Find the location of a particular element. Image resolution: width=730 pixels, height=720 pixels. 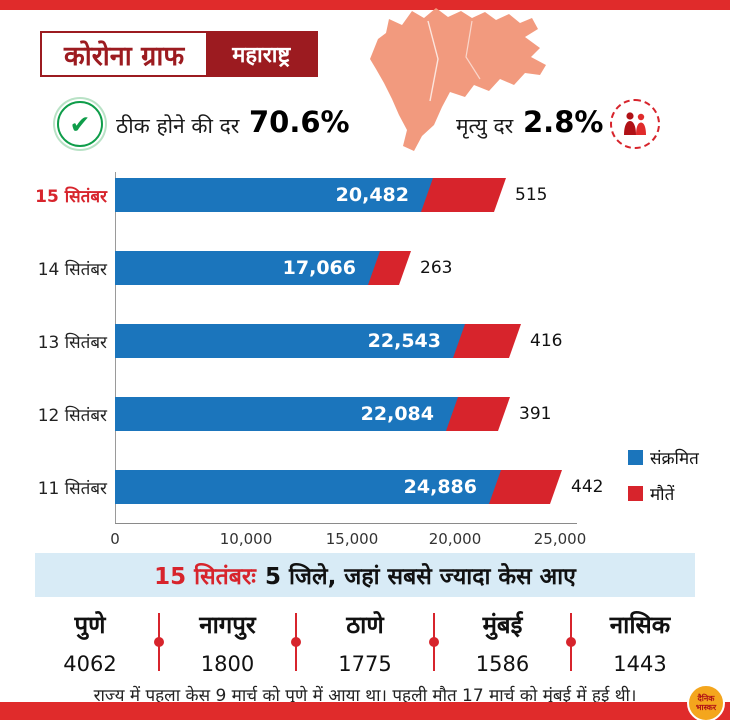

x-tick-label: 25,000 is located at coordinates (560, 539).